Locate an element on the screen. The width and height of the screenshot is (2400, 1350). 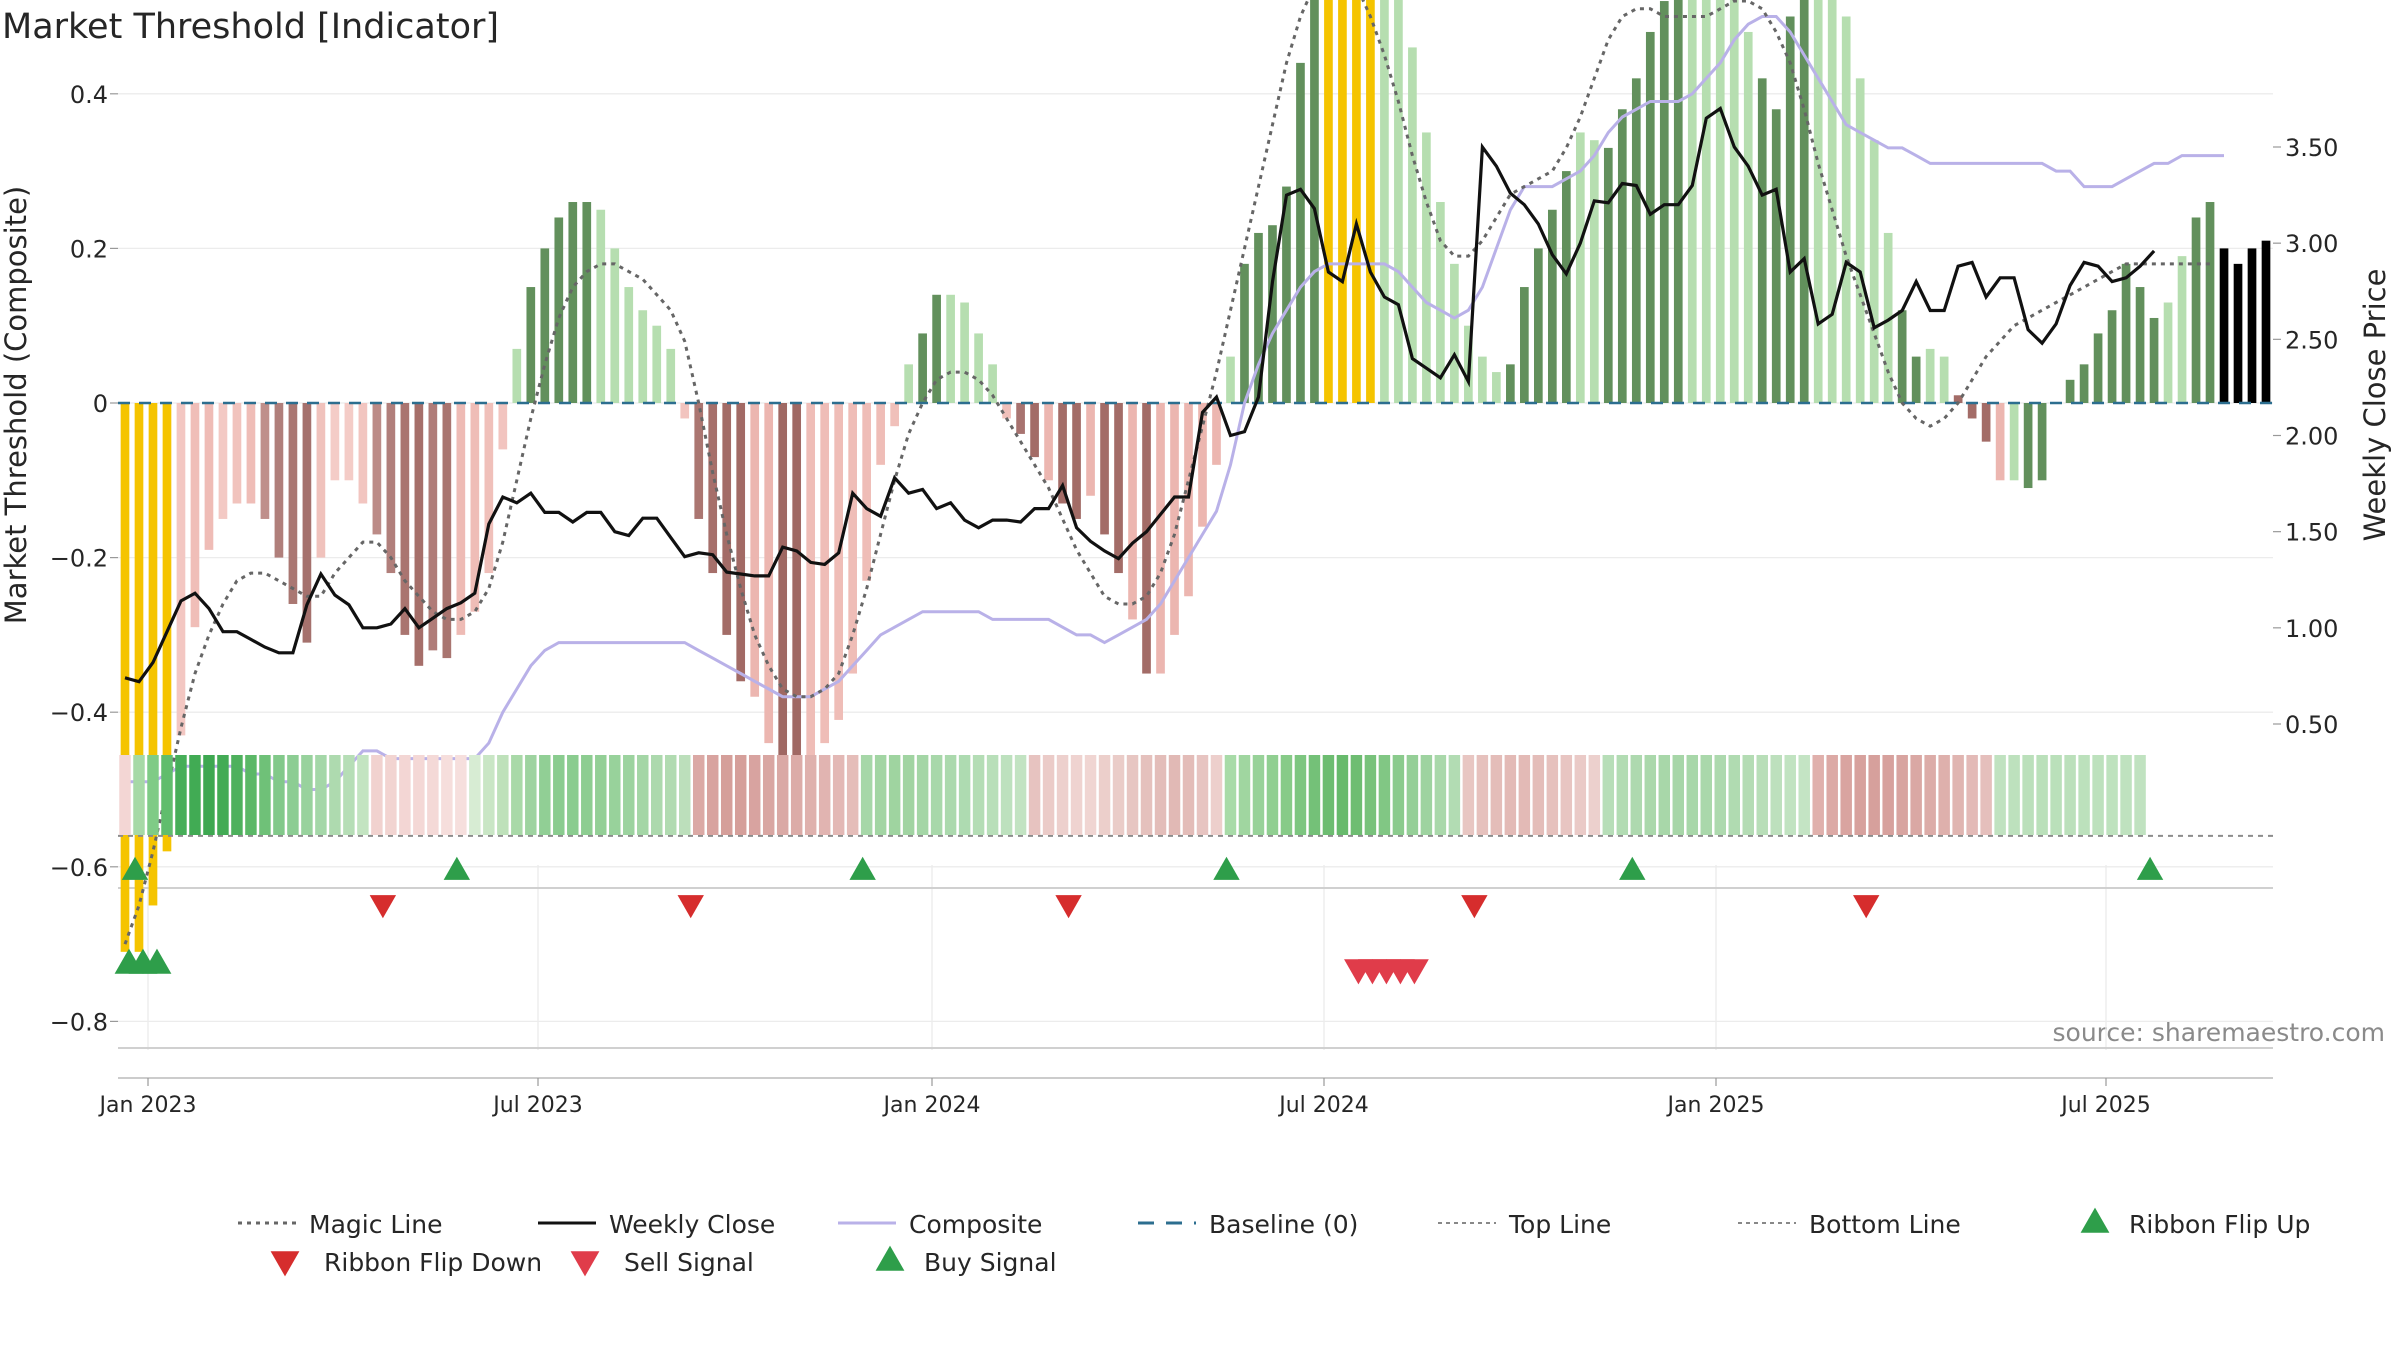
left-tick-label: 0.2 is located at coordinates (89, 249).